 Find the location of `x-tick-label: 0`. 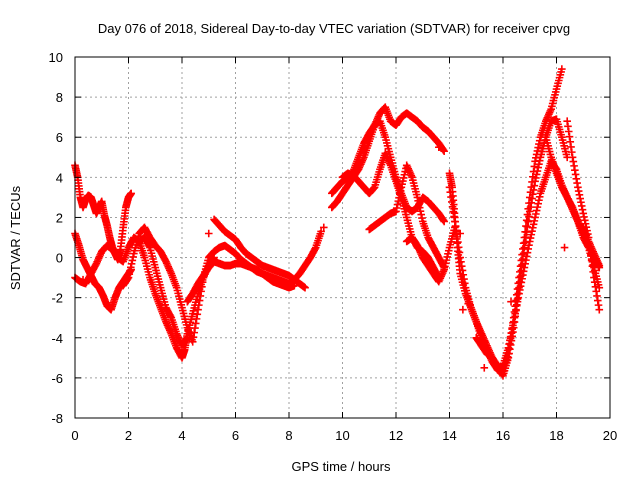

x-tick-label: 0 is located at coordinates (74, 435).